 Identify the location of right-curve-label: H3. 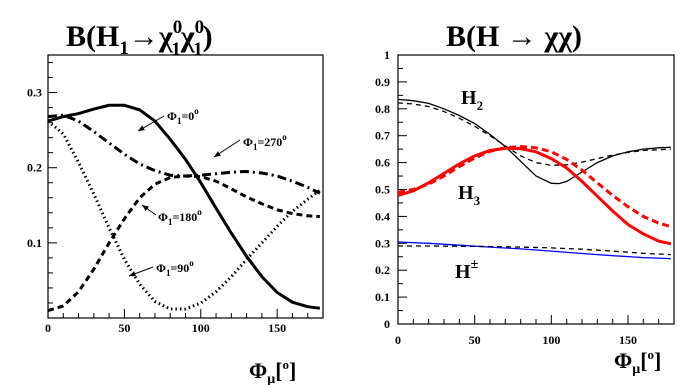
(469, 195).